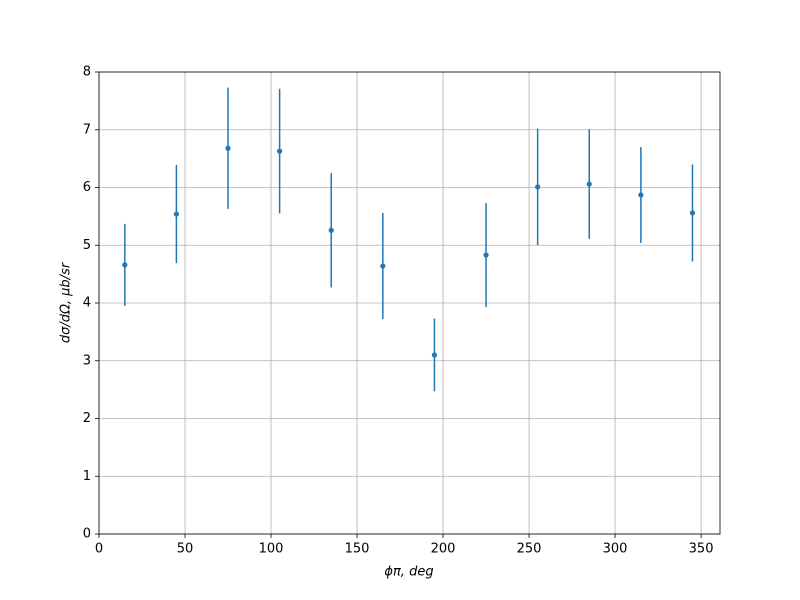  What do you see at coordinates (87, 129) in the screenshot?
I see `y-tick-label: 7` at bounding box center [87, 129].